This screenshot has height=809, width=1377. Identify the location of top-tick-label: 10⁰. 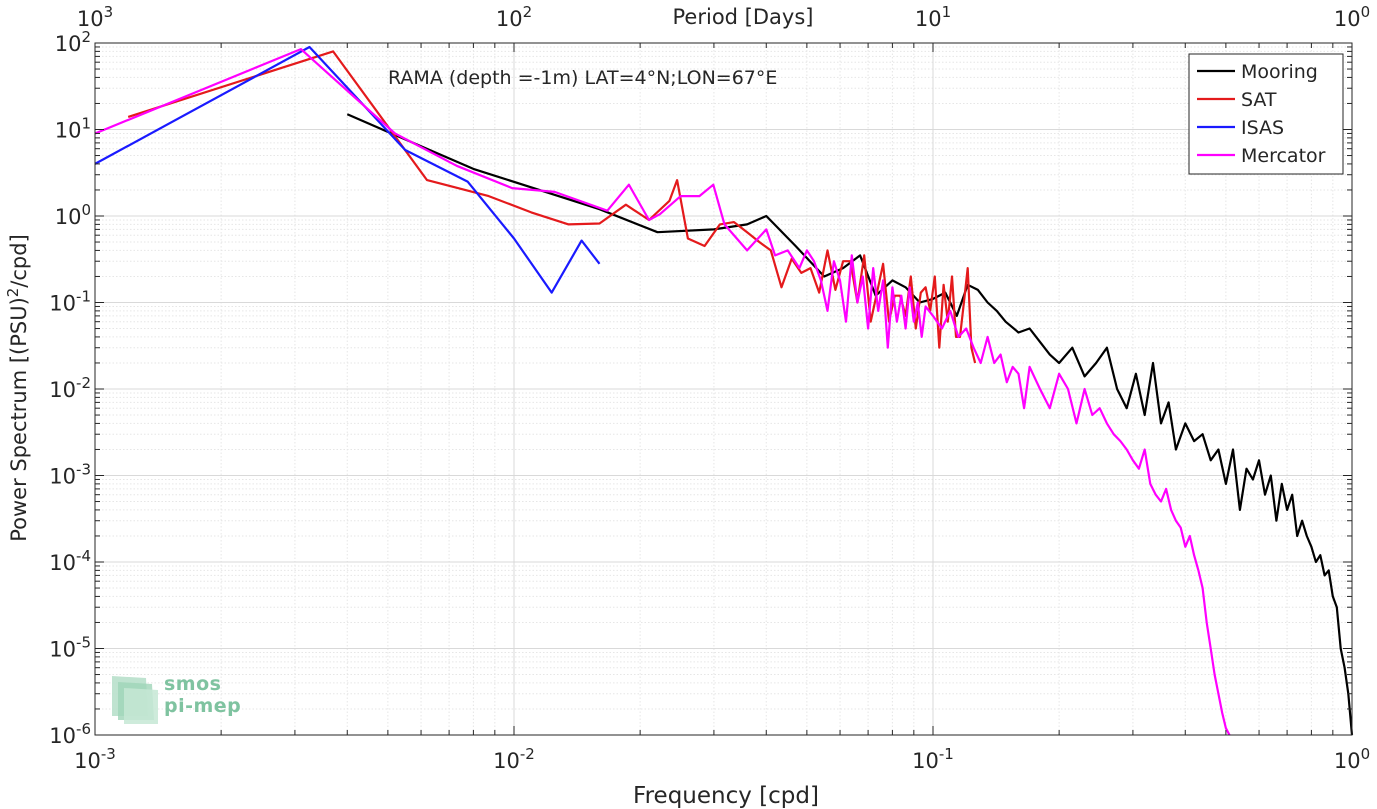
(1352, 17).